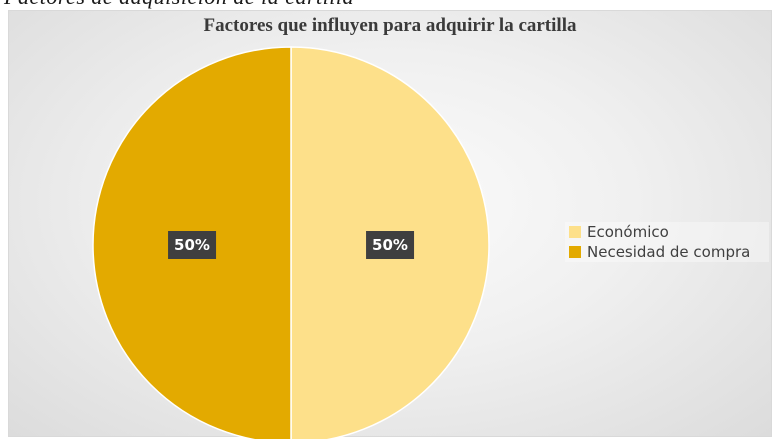 The height and width of the screenshot is (439, 775). I want to click on legend-item-1: Necesidad de compra, so click(667, 252).